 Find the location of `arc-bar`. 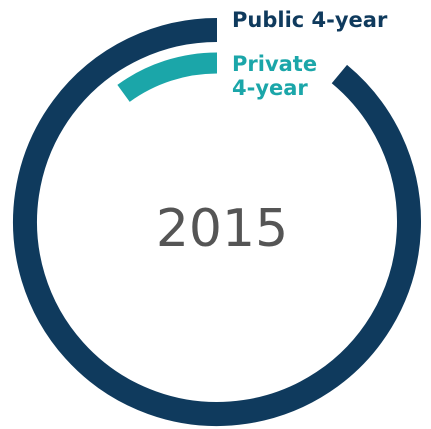

arc-bar is located at coordinates (167, 77).